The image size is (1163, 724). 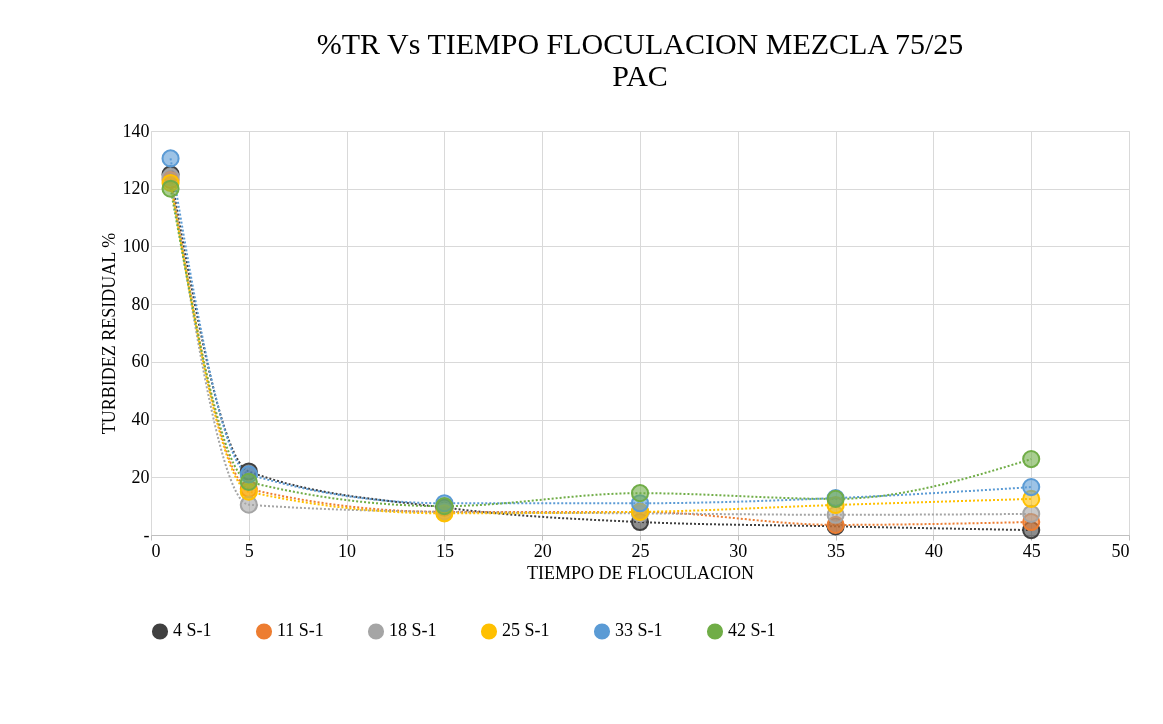 What do you see at coordinates (752, 630) in the screenshot?
I see `legend-label: 42 S-1` at bounding box center [752, 630].